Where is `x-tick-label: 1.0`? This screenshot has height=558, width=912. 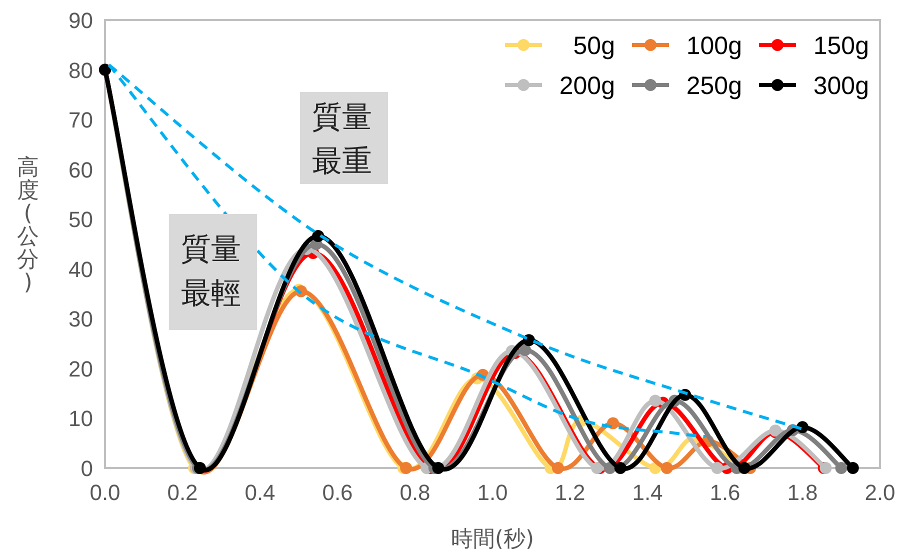
x-tick-label: 1.0 is located at coordinates (492, 492).